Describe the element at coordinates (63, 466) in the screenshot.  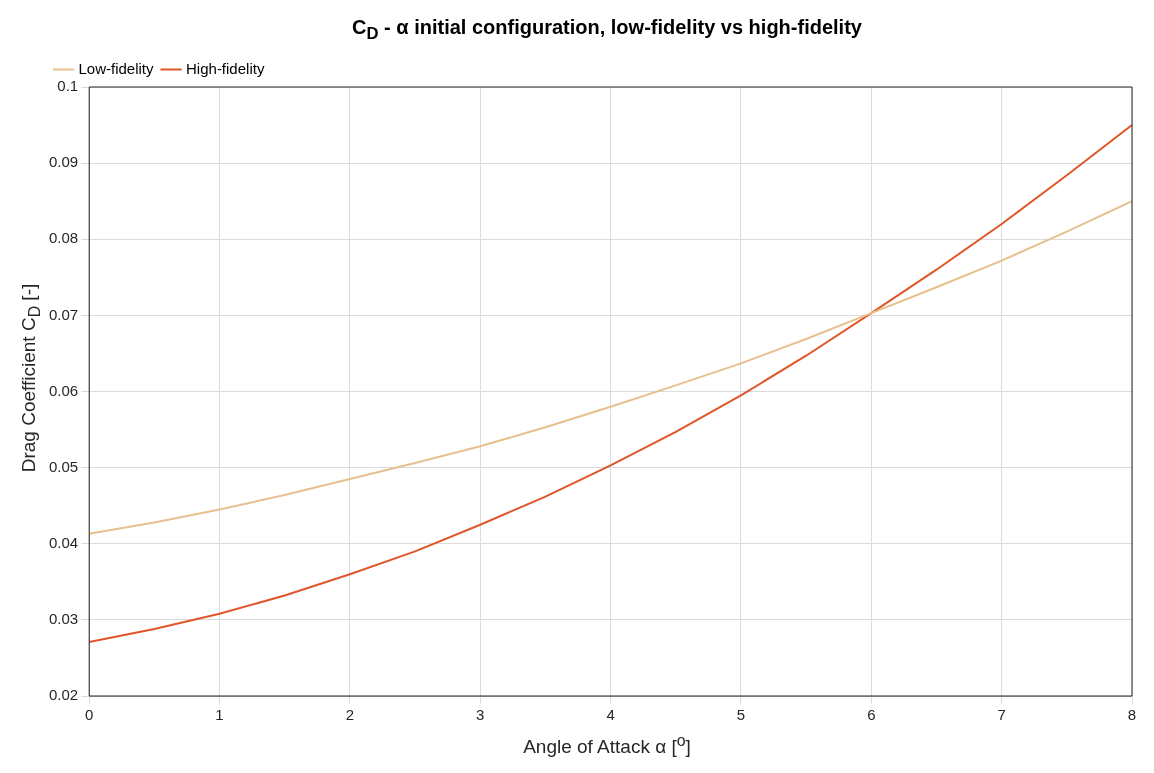
I see `y-tick-label: 0.05` at that location.